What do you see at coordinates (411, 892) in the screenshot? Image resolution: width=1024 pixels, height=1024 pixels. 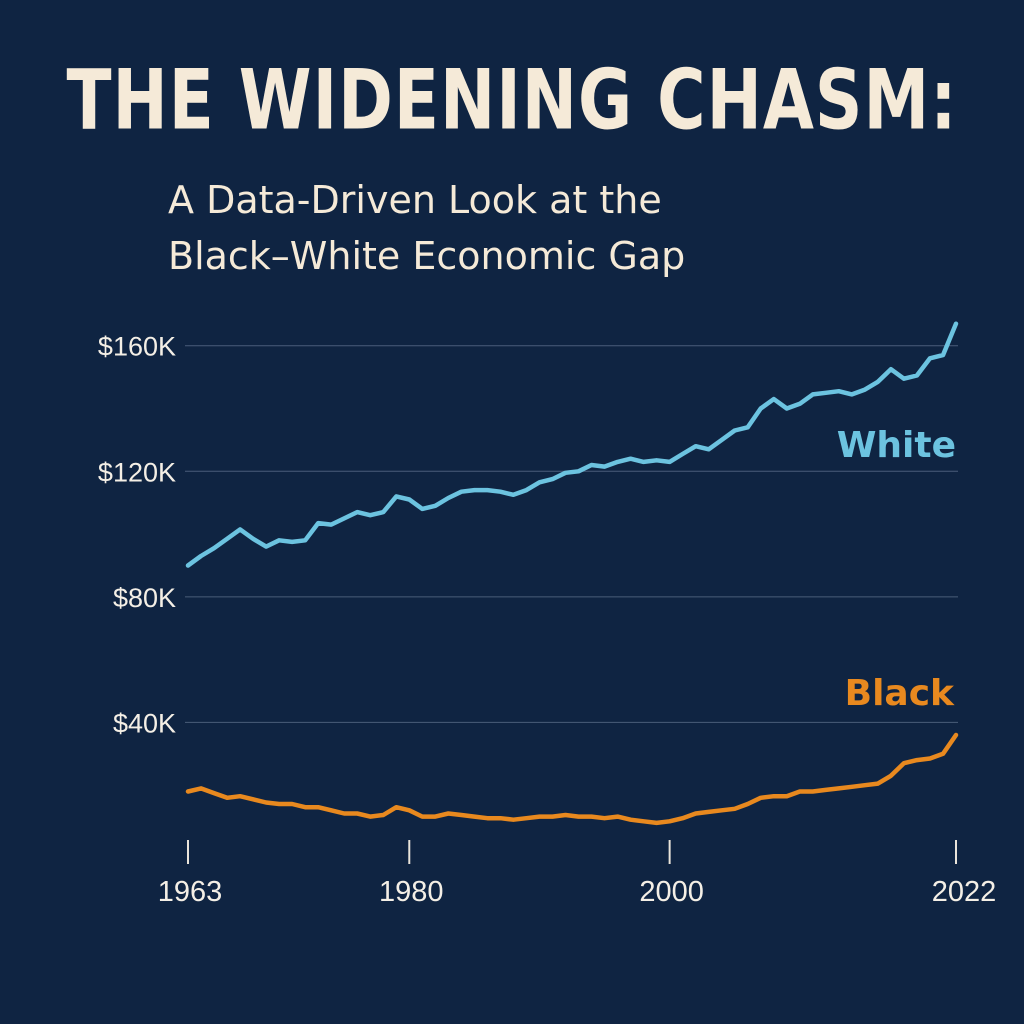 I see `x-tick-label: 1980` at bounding box center [411, 892].